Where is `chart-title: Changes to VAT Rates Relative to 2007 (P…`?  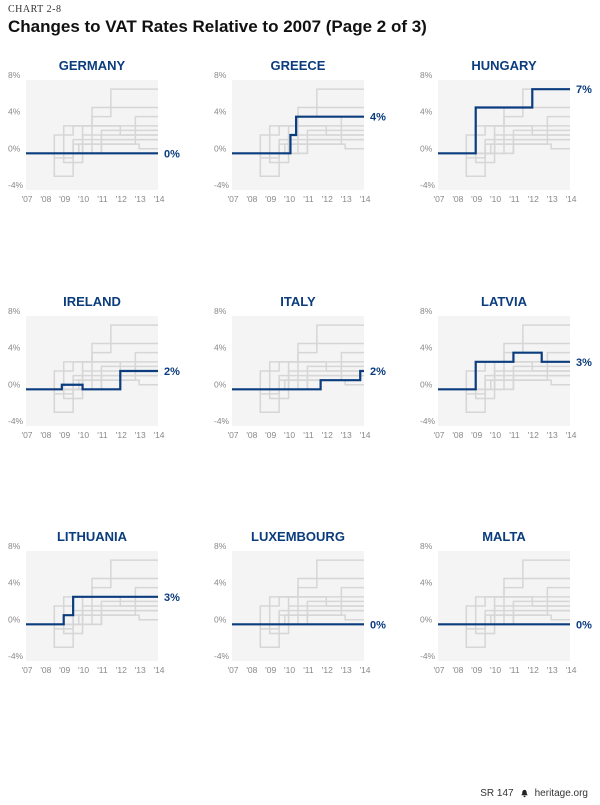 chart-title: Changes to VAT Rates Relative to 2007 (P… is located at coordinates (217, 26).